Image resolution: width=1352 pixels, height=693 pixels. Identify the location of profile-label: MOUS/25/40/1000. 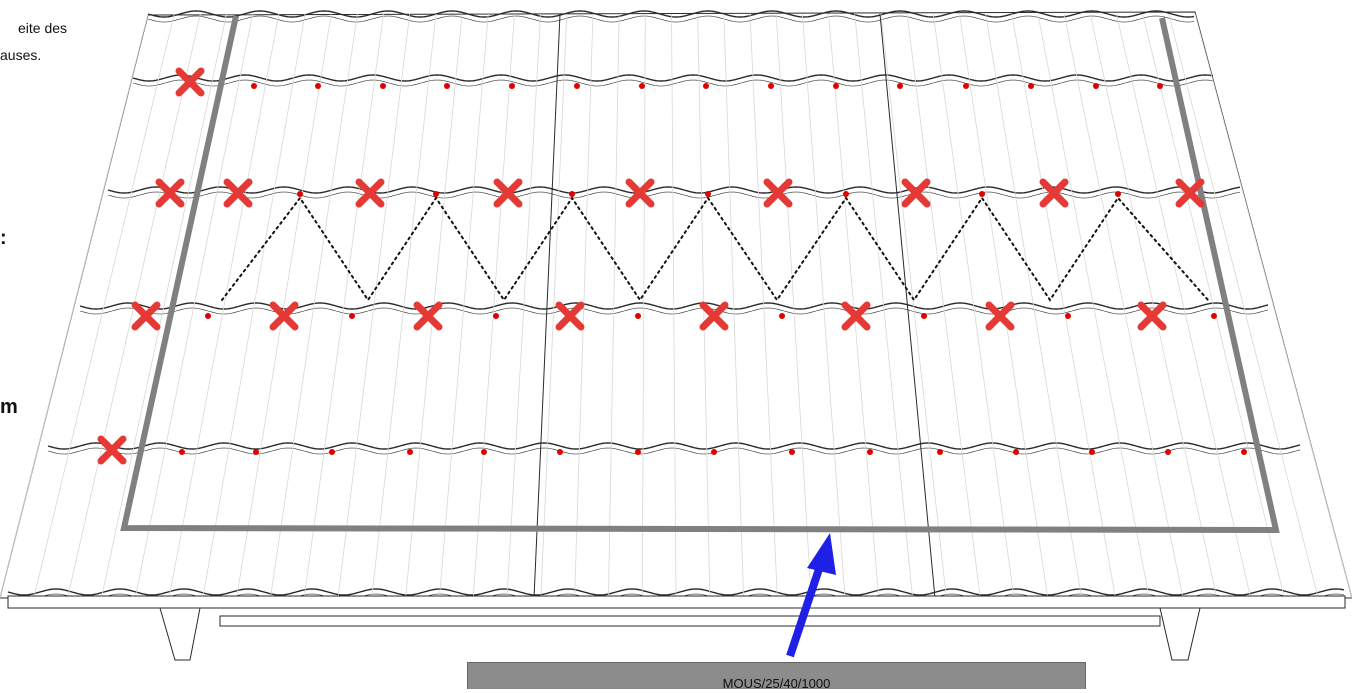
(776, 683).